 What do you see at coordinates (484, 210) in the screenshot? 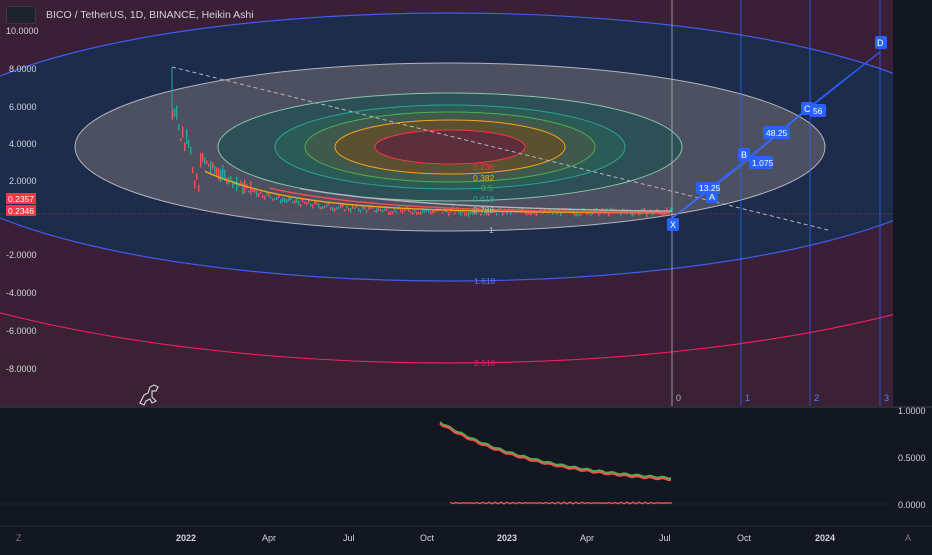
I see `fib-label-0786: 0.786` at bounding box center [484, 210].